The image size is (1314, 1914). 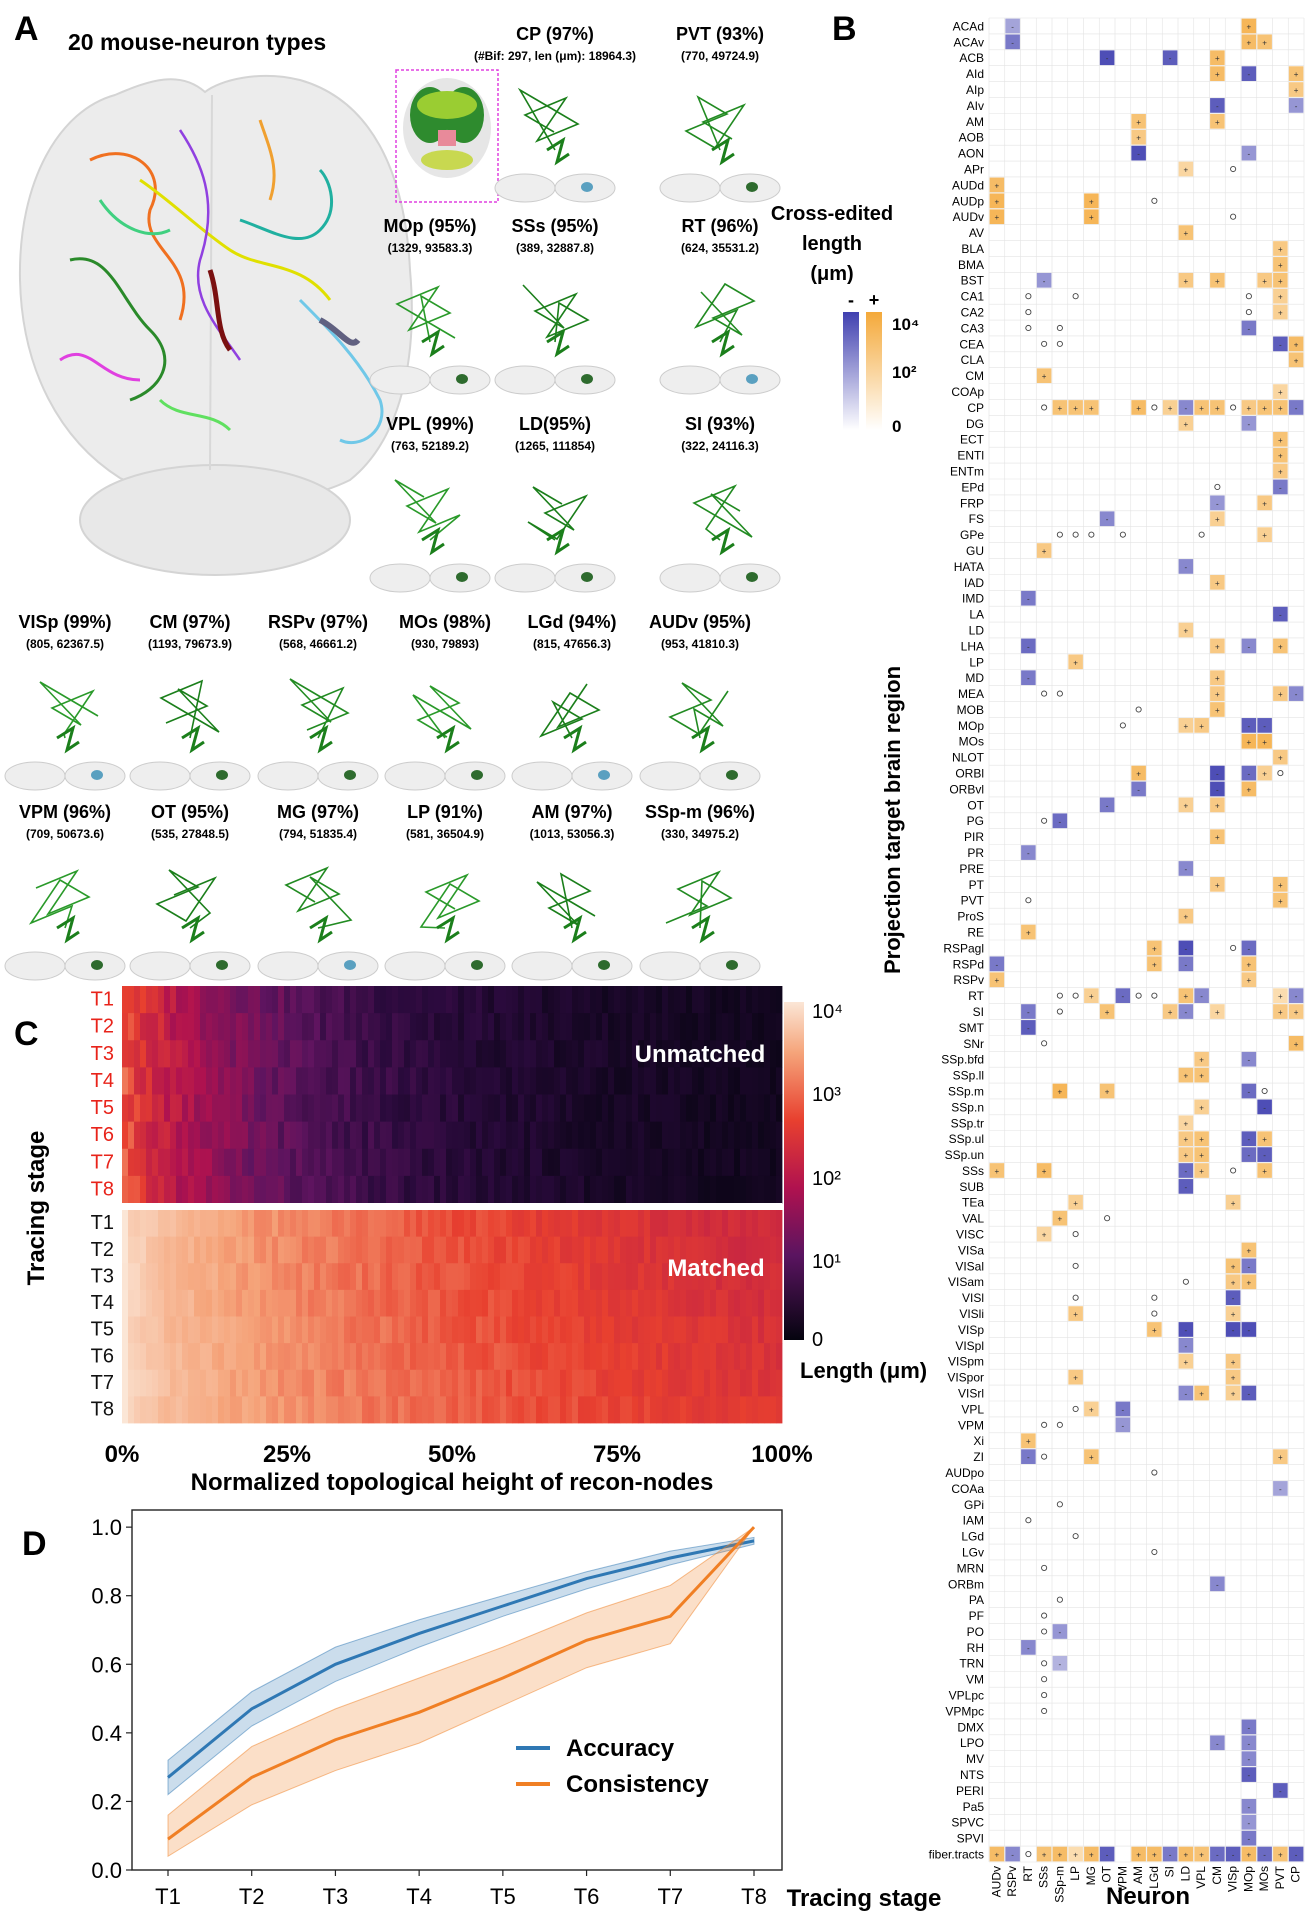 What do you see at coordinates (966, 789) in the screenshot?
I see `region-label: ORBvl` at bounding box center [966, 789].